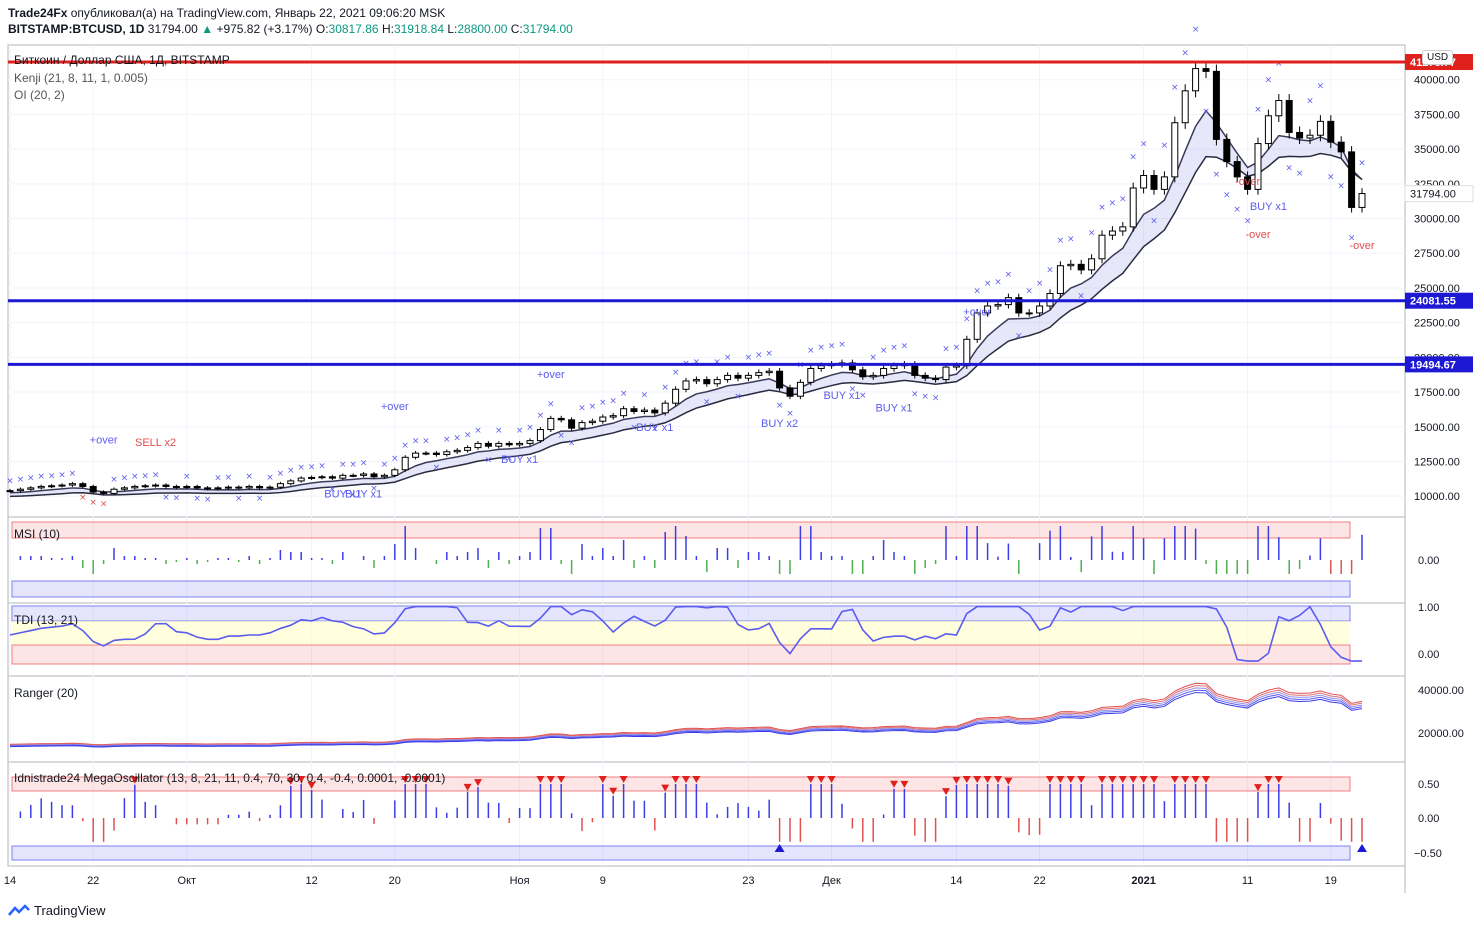  I want to click on chart-title: Биткоин / Доллар США, 1Д, BITSTAMP, so click(122, 60).